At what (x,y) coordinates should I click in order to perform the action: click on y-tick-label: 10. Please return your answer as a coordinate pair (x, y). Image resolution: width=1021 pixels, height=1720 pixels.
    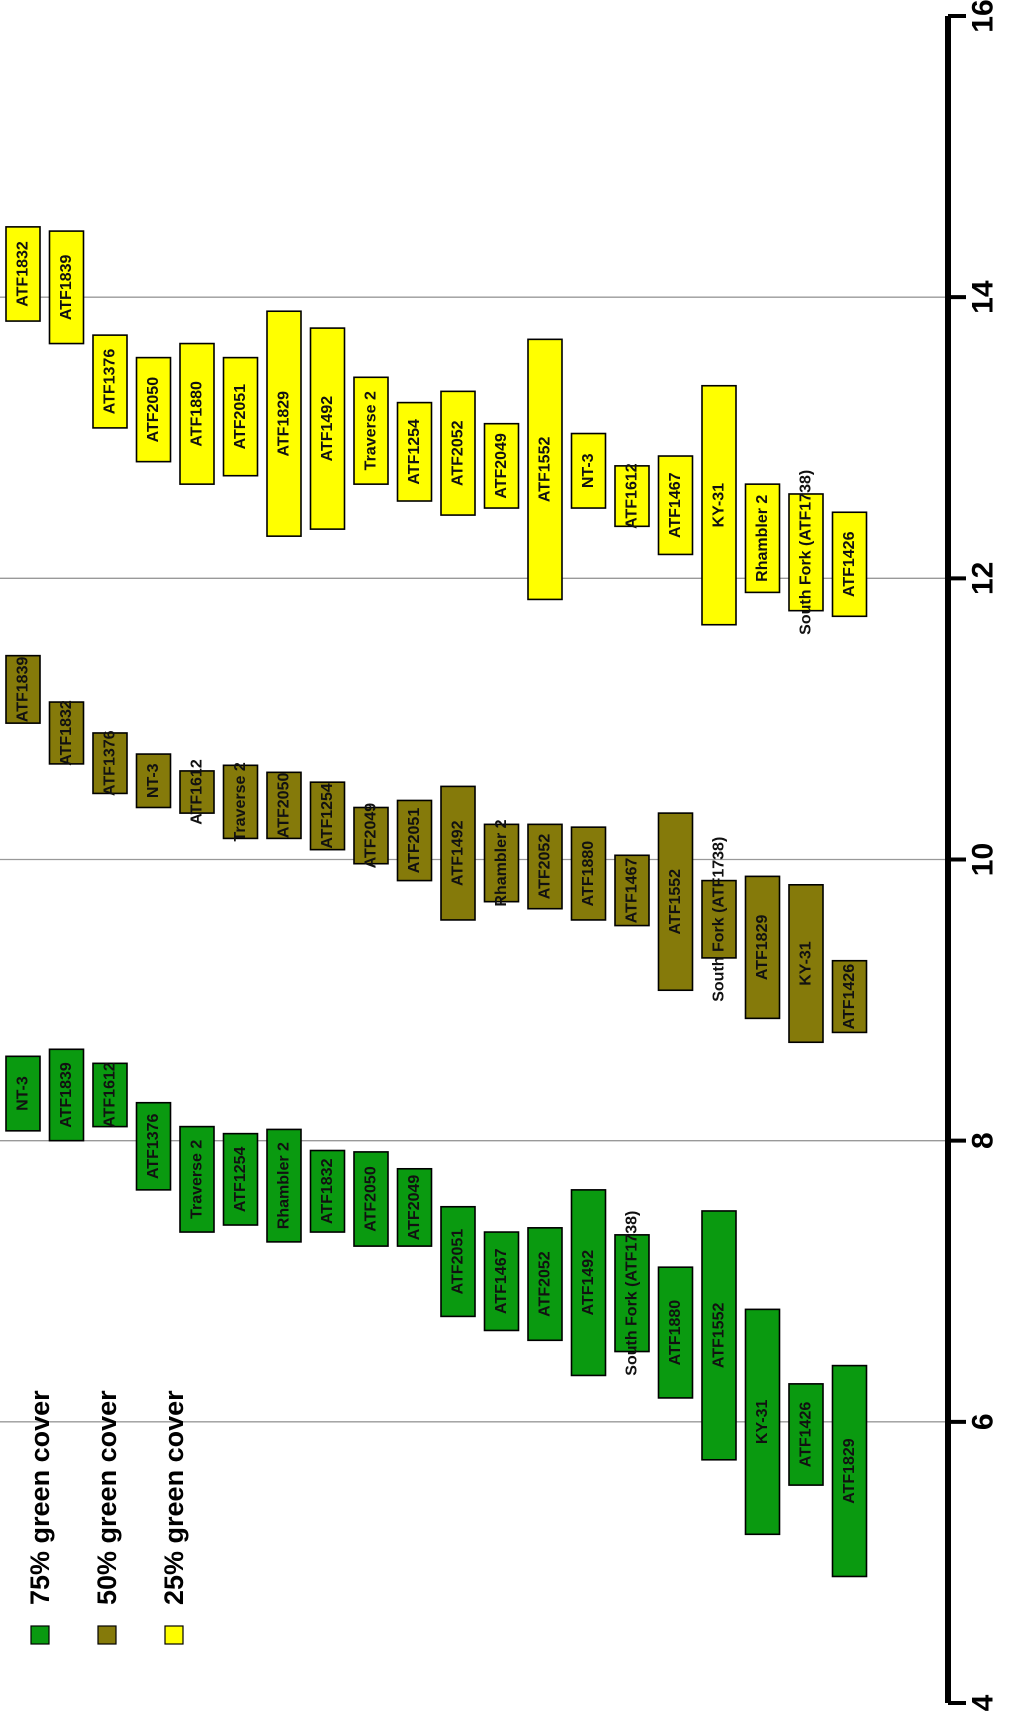
    Looking at the image, I should click on (983, 859).